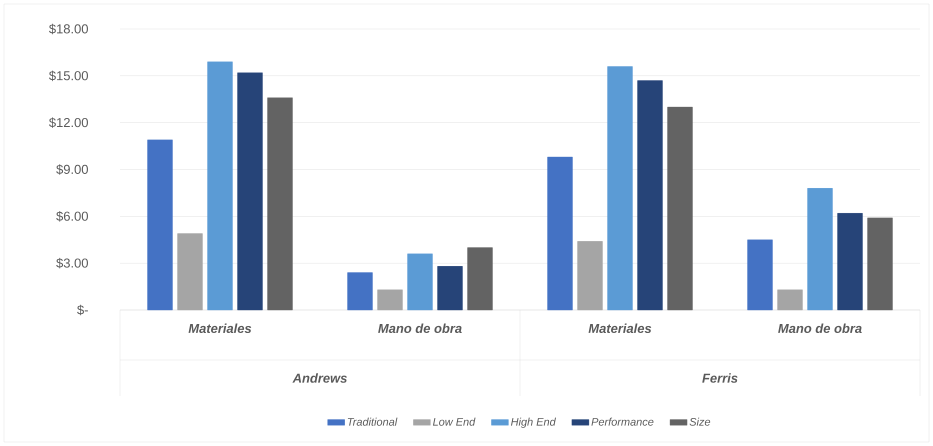 This screenshot has height=446, width=933. I want to click on text: Andrews, so click(319, 378).